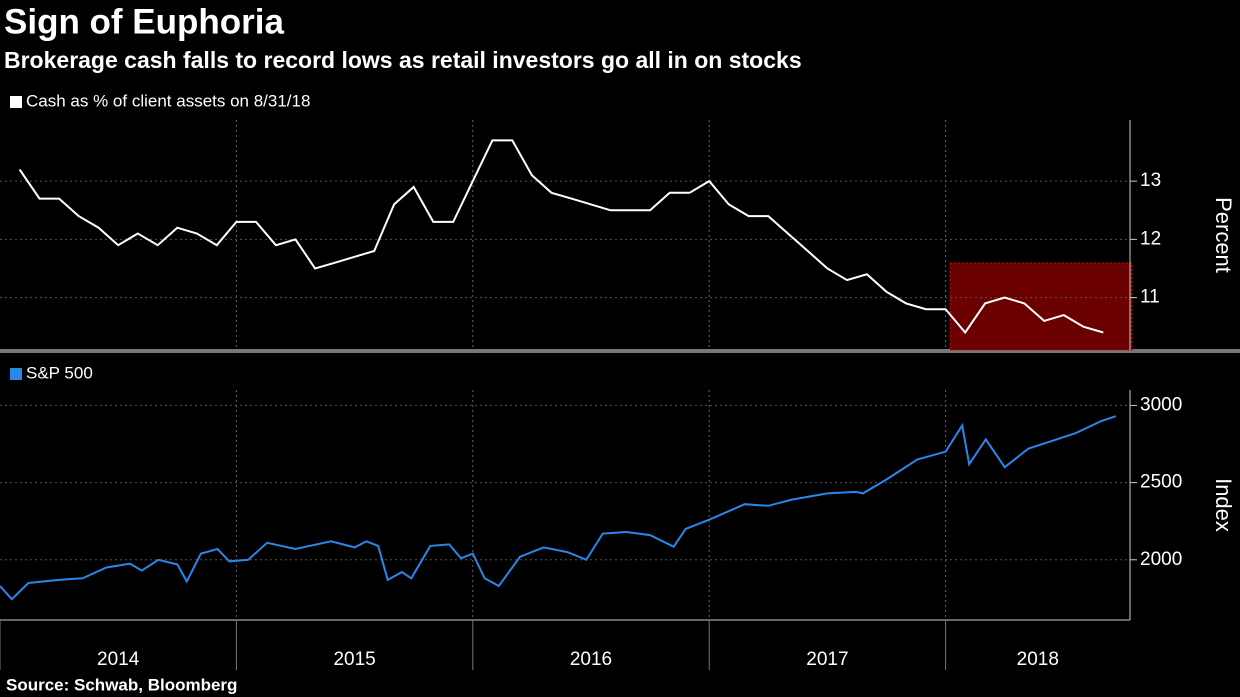 This screenshot has width=1240, height=697. Describe the element at coordinates (121, 684) in the screenshot. I see `source: Source: Schwab, Bloomberg` at that location.